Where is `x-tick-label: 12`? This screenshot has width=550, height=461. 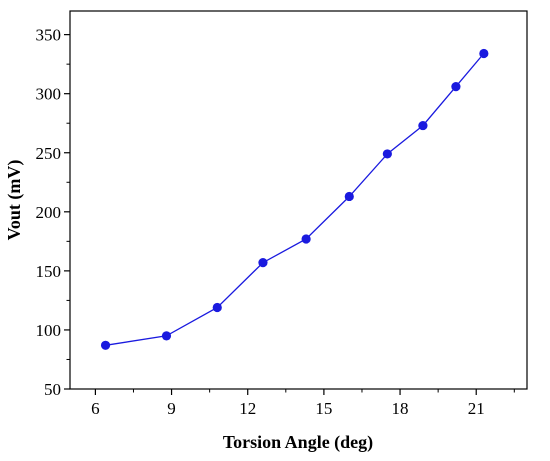
x-tick-label: 12 is located at coordinates (247, 408).